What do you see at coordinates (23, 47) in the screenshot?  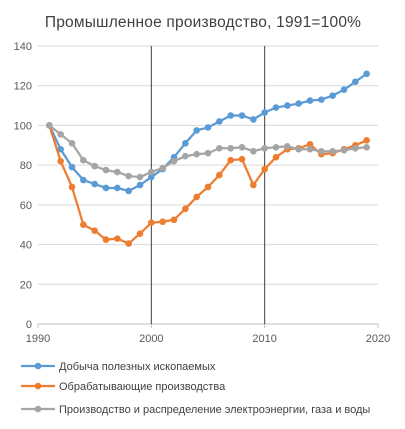 I see `y-tick-label: 140` at bounding box center [23, 47].